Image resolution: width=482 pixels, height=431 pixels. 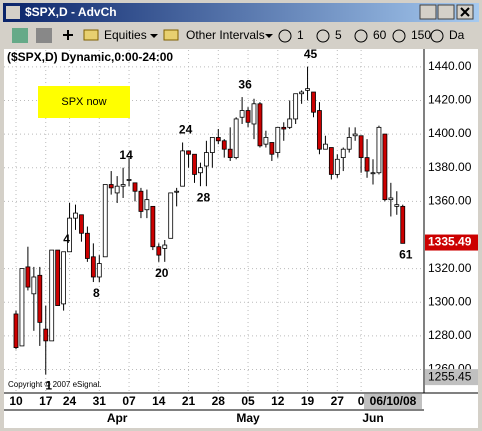 I want to click on x-tick-label: 27, so click(x=338, y=401).